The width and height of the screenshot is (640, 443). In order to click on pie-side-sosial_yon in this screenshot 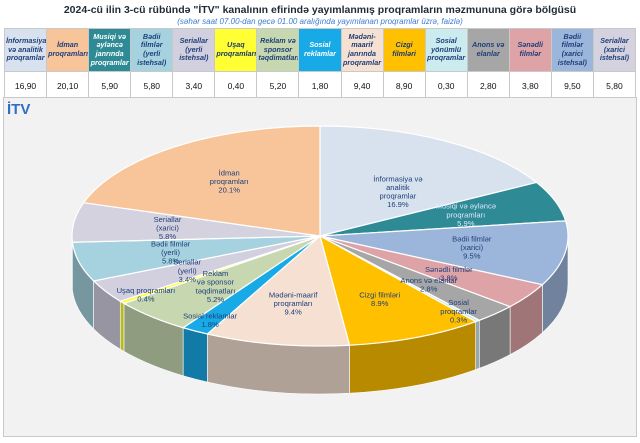, I will do `click(477, 345)`.